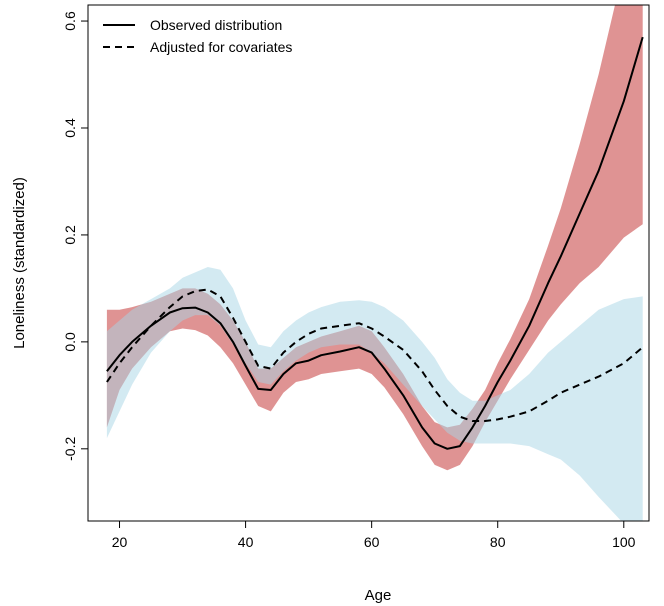 The width and height of the screenshot is (664, 606). I want to click on x-tick-label: 100, so click(624, 542).